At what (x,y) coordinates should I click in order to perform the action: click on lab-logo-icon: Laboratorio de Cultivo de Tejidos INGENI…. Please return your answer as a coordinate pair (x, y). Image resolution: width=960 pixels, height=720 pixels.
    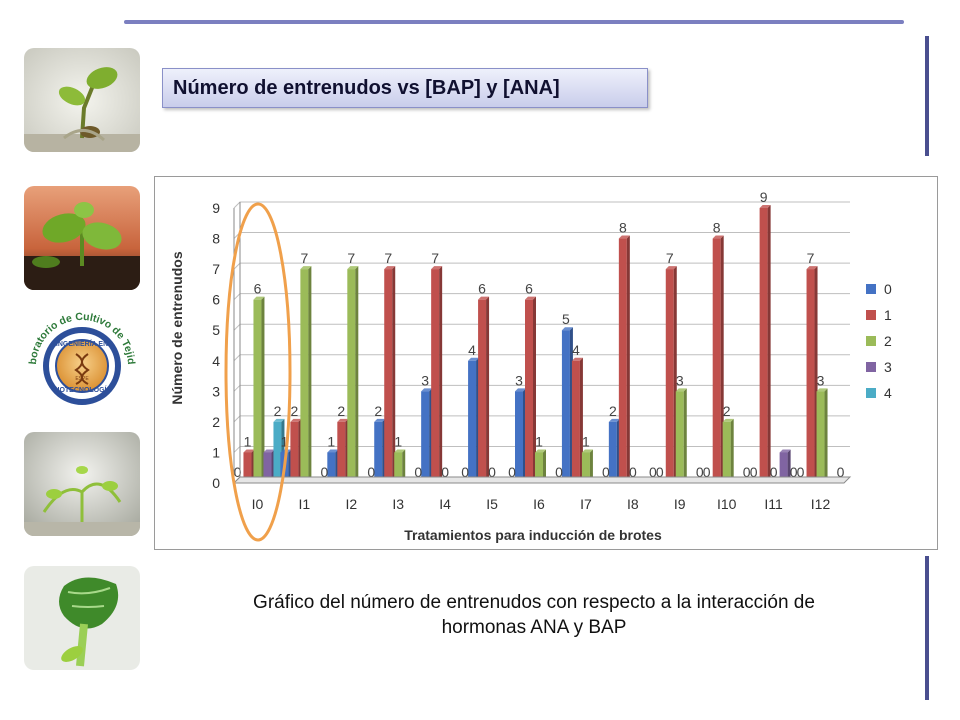
    Looking at the image, I should click on (80, 349).